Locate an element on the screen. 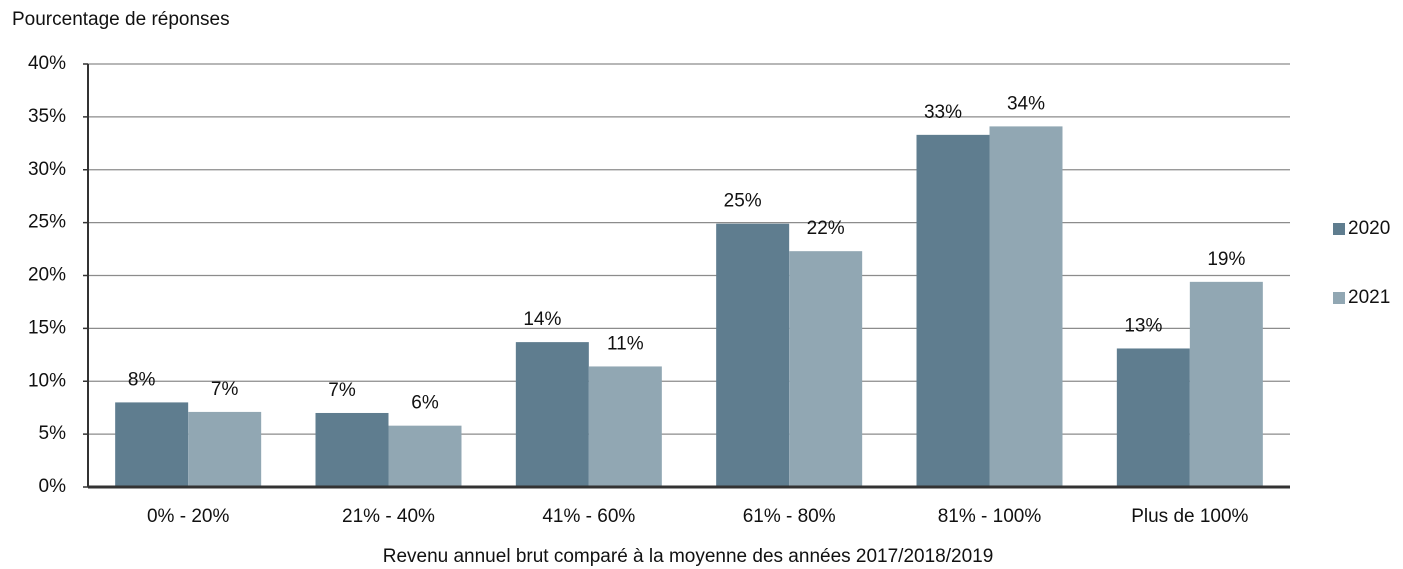  x-tick-label: 21% - 40% is located at coordinates (388, 516).